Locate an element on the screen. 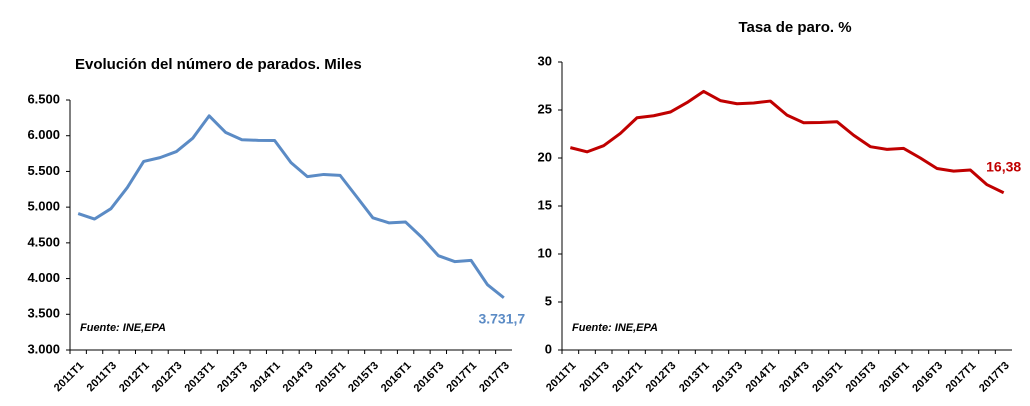 Image resolution: width=1030 pixels, height=406 pixels. y-tick-label: 10 is located at coordinates (545, 252).